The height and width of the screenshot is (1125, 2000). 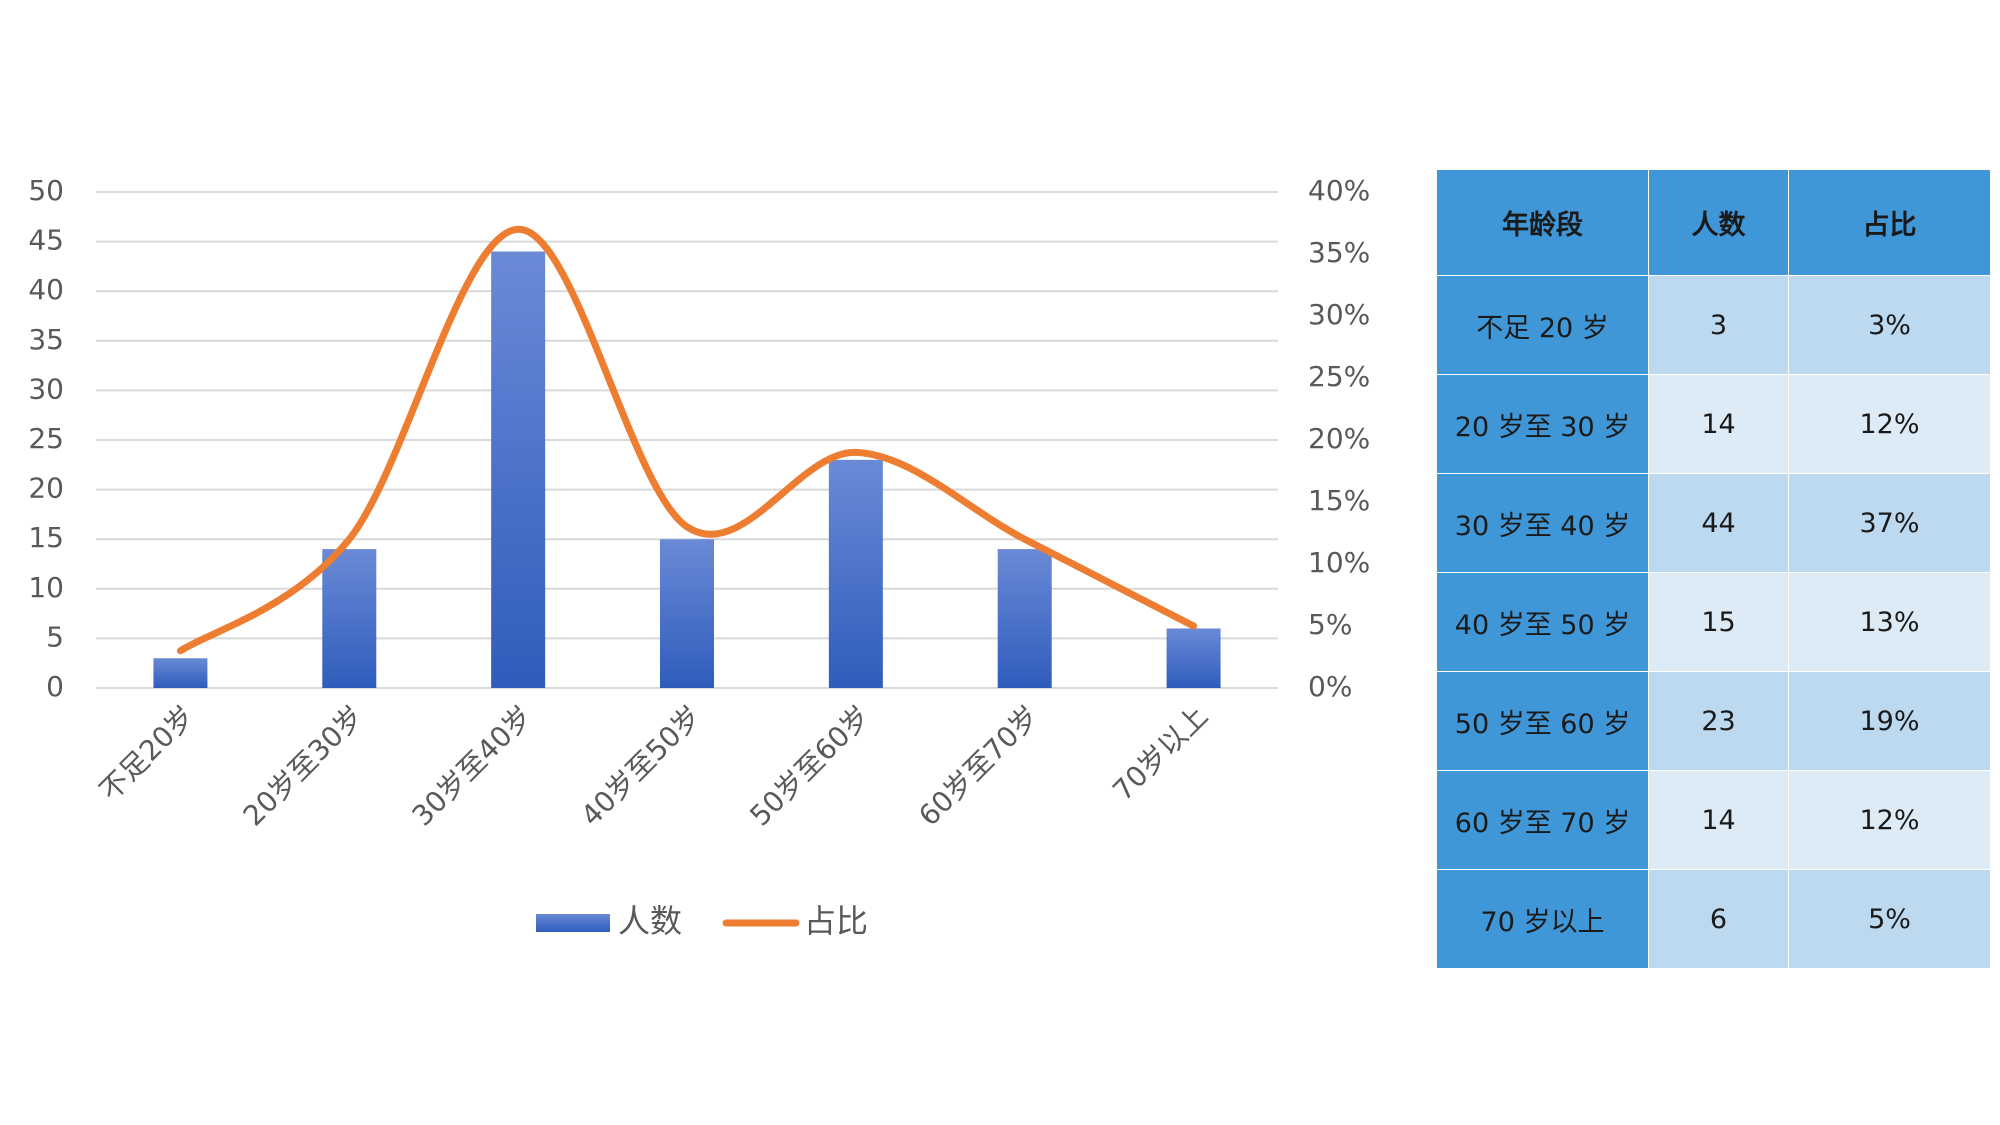 What do you see at coordinates (809, 765) in the screenshot?
I see `x-tick-label: 50岁至60岁` at bounding box center [809, 765].